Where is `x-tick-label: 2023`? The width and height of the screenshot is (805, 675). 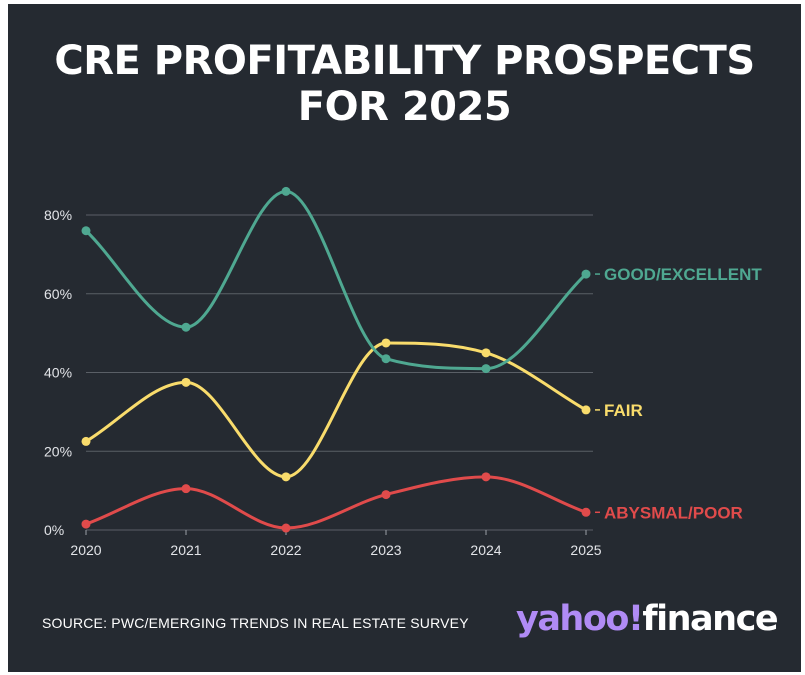 x-tick-label: 2023 is located at coordinates (385, 550).